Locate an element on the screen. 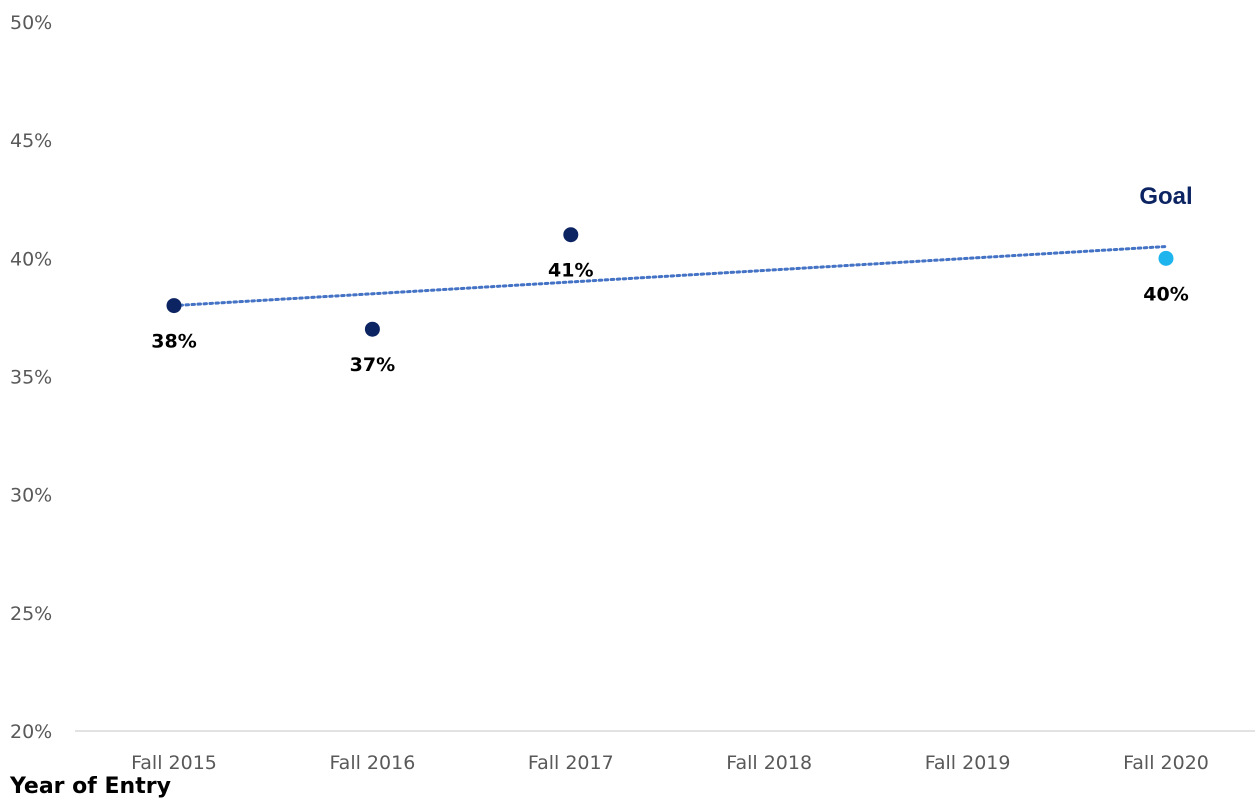 Image resolution: width=1255 pixels, height=803 pixels. y-tick-label: 35% is located at coordinates (31, 378).